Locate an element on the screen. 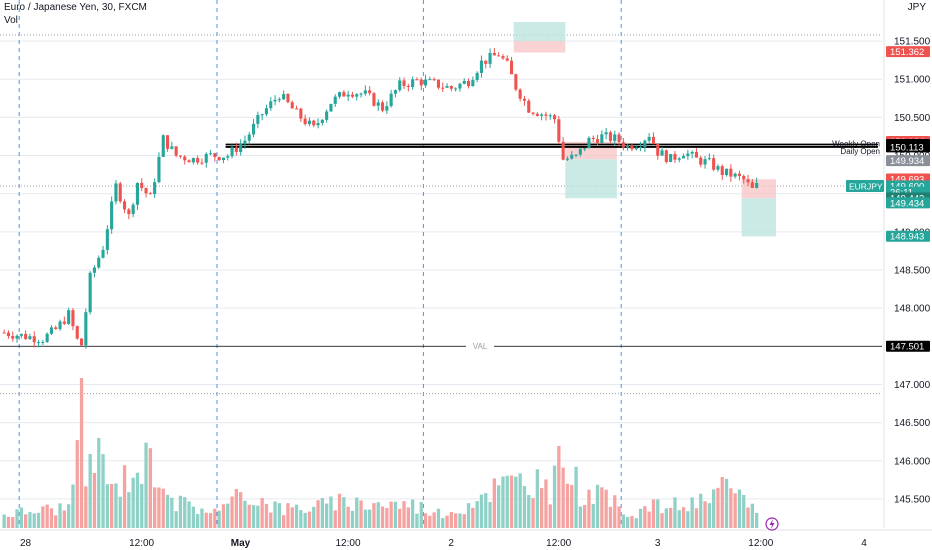 This screenshot has width=932, height=550. level-line-label: Weekly Open is located at coordinates (856, 143).